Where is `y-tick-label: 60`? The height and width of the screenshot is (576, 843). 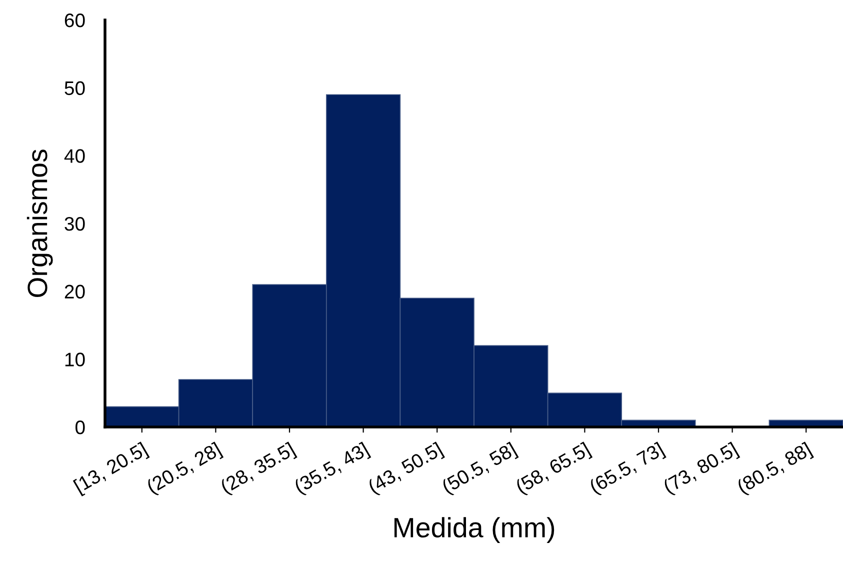
y-tick-label: 60 is located at coordinates (74, 20).